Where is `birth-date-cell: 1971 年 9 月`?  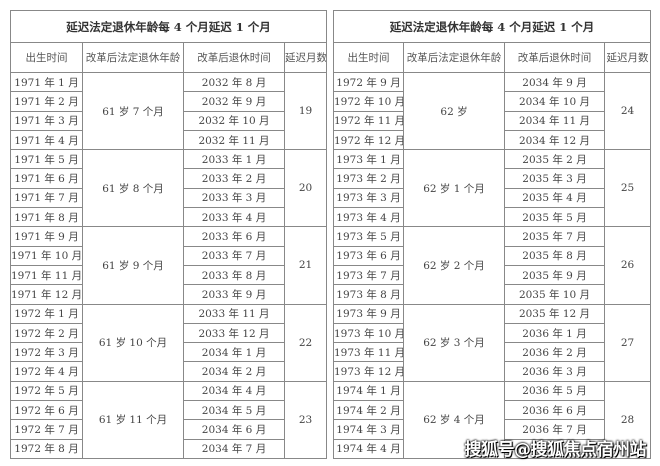
birth-date-cell: 1971 年 9 月 is located at coordinates (46, 236).